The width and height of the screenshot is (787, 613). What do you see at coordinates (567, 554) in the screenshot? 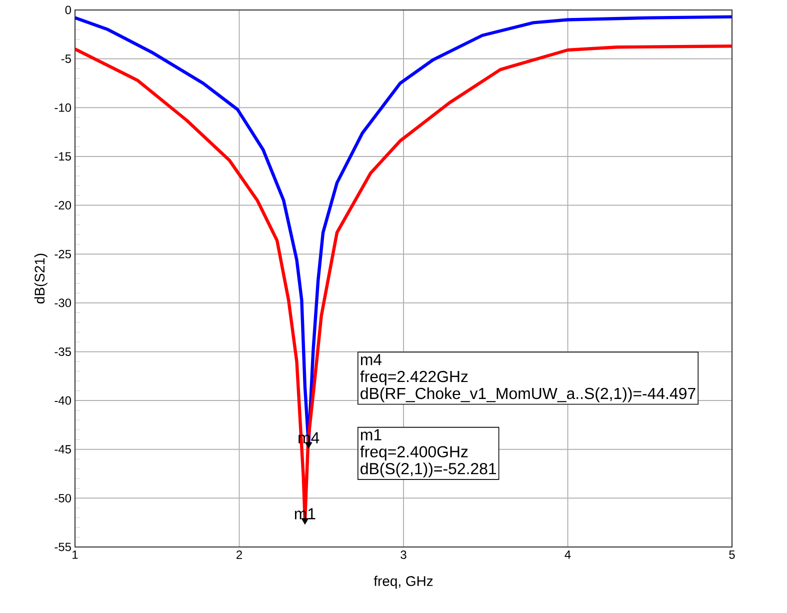
I see `x-tick-label: 4` at bounding box center [567, 554].